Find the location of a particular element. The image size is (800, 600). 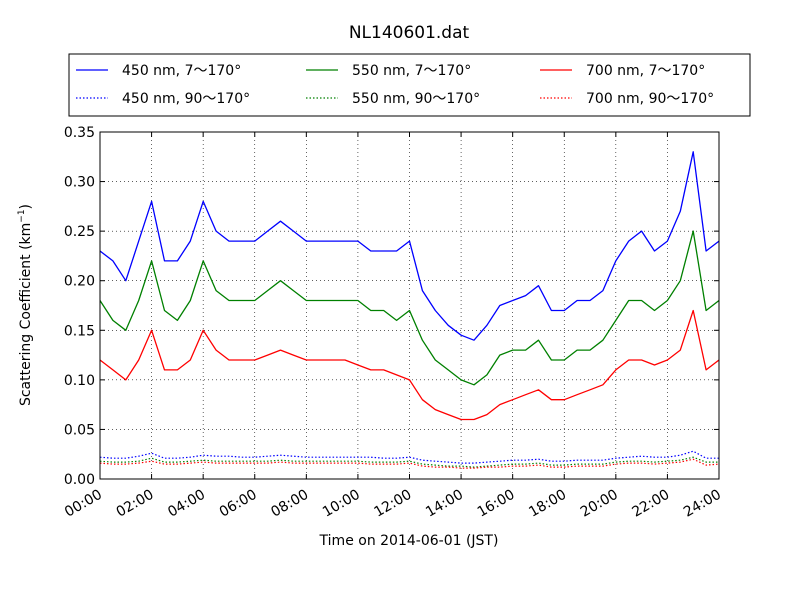

x-tick-label: 12:00 is located at coordinates (393, 504).